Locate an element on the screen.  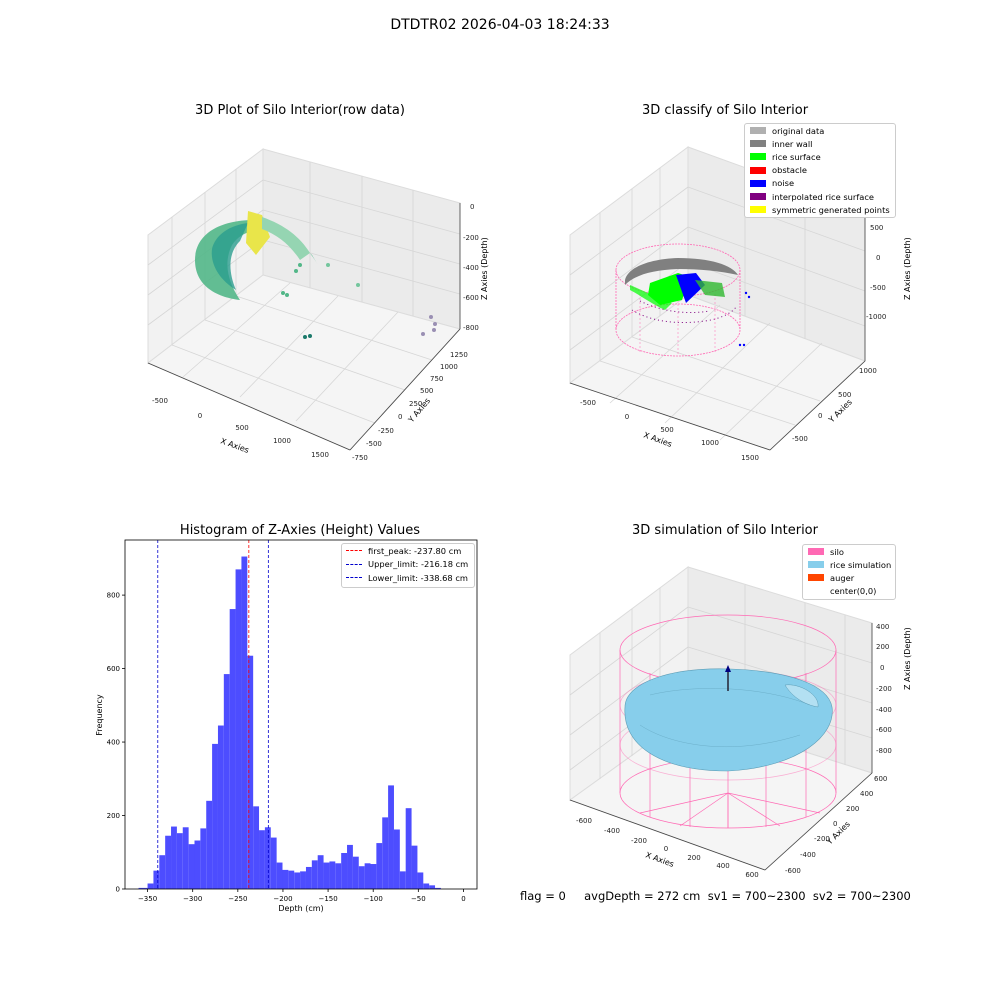
panel2-ylabel: Y Axies is located at coordinates (840, 412).